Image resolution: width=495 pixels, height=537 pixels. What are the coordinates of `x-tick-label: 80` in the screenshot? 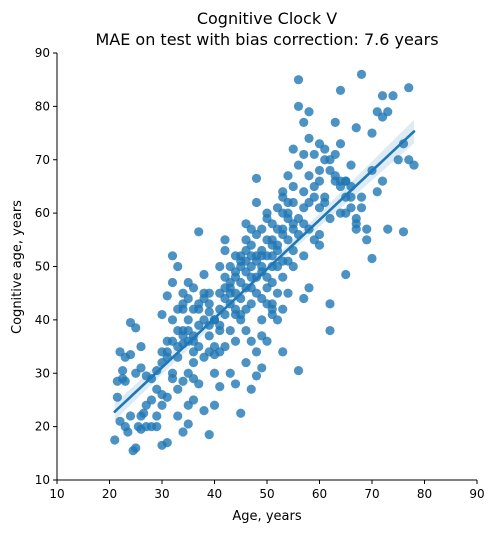 It's located at (424, 494).